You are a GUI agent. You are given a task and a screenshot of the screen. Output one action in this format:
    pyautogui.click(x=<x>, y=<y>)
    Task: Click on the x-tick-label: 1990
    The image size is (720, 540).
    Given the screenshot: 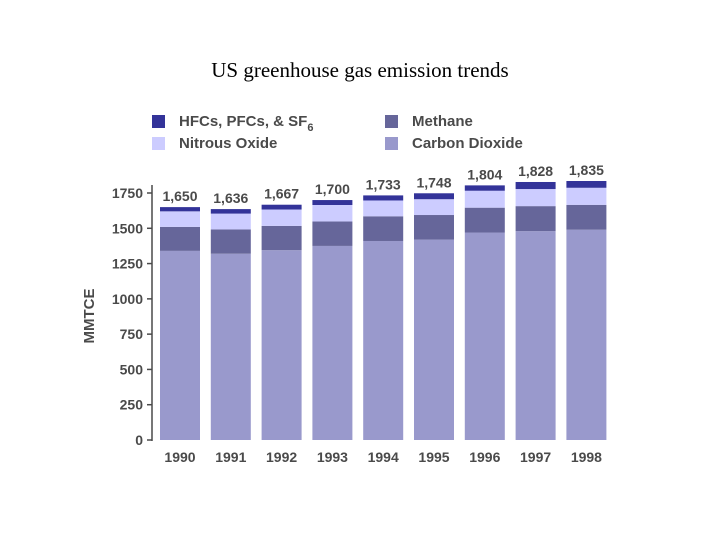 What is the action you would take?
    pyautogui.click(x=179, y=457)
    